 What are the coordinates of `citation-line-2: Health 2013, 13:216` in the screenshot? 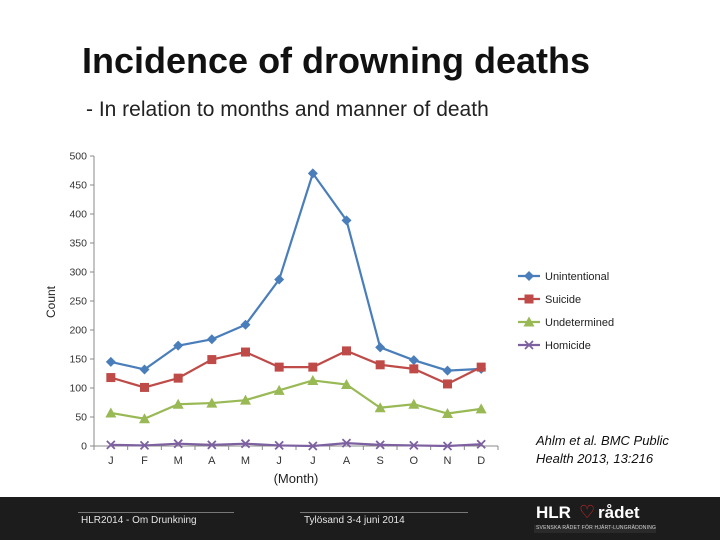 It's located at (595, 458).